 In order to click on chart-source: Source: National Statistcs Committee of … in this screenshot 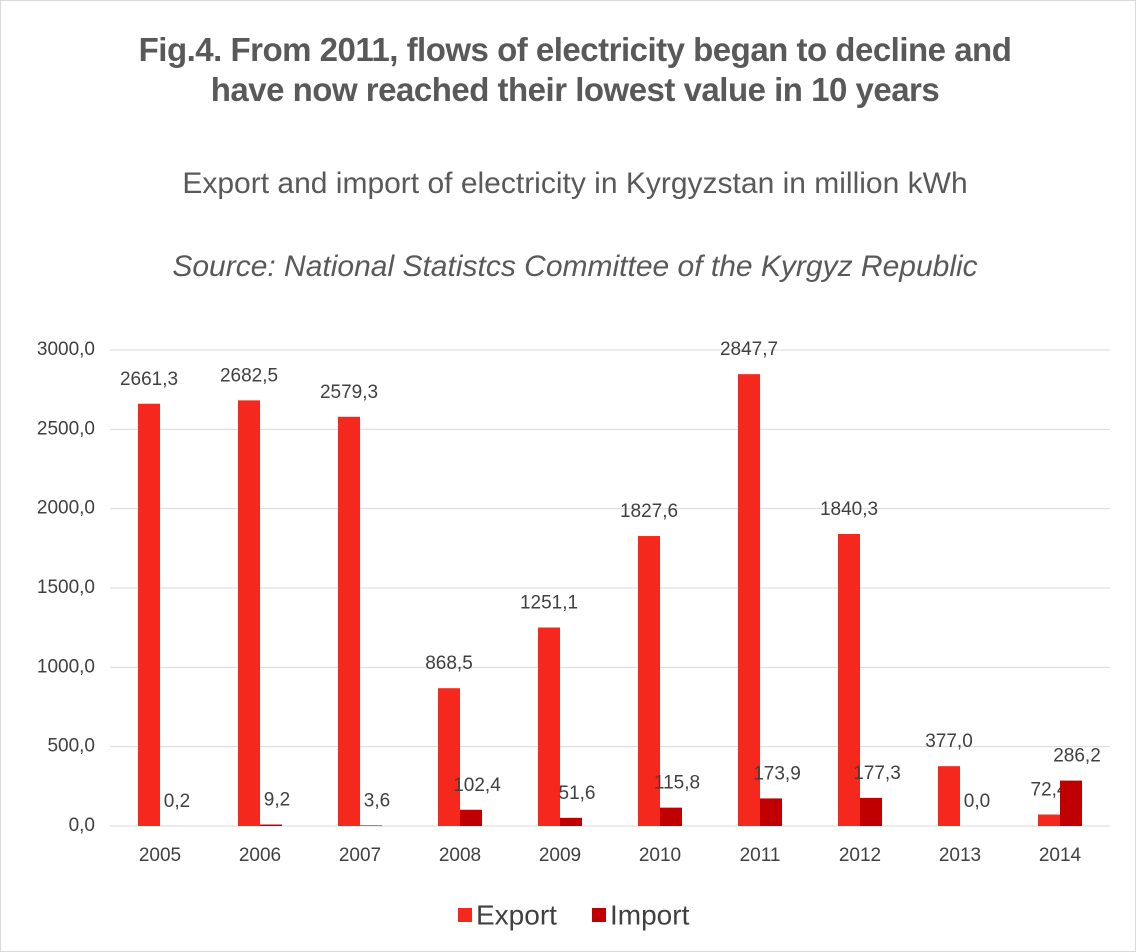, I will do `click(575, 266)`.